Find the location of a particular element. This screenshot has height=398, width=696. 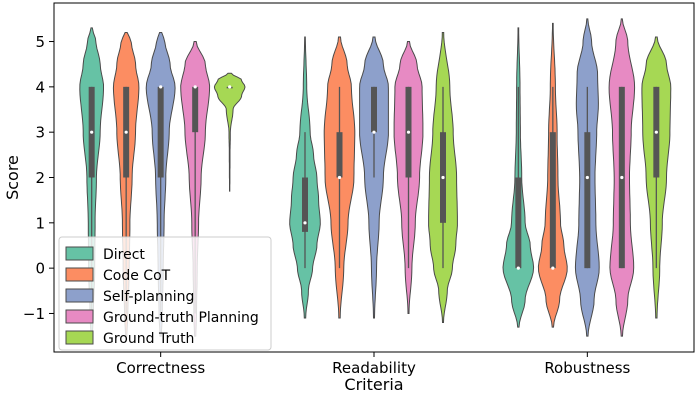

y-tick-label: 3 is located at coordinates (40, 133).